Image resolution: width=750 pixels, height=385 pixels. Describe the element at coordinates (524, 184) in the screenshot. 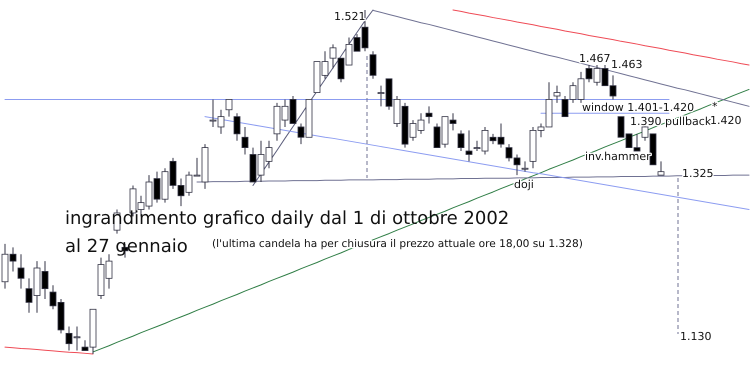

I see `annotation: doji` at that location.